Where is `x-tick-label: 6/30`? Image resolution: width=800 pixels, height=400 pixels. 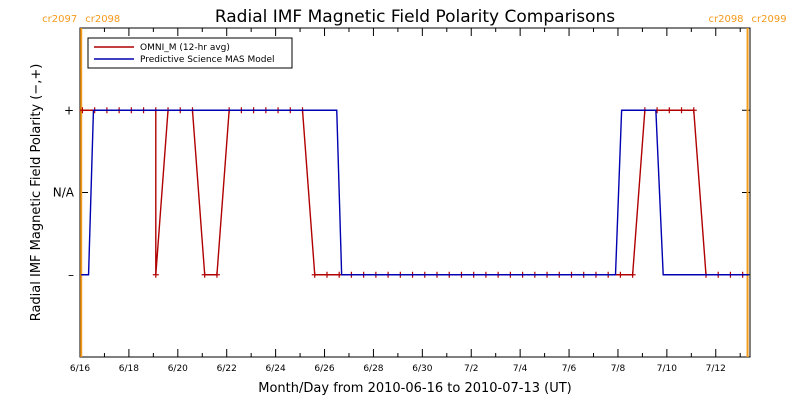 x-tick-label: 6/30 is located at coordinates (422, 369).